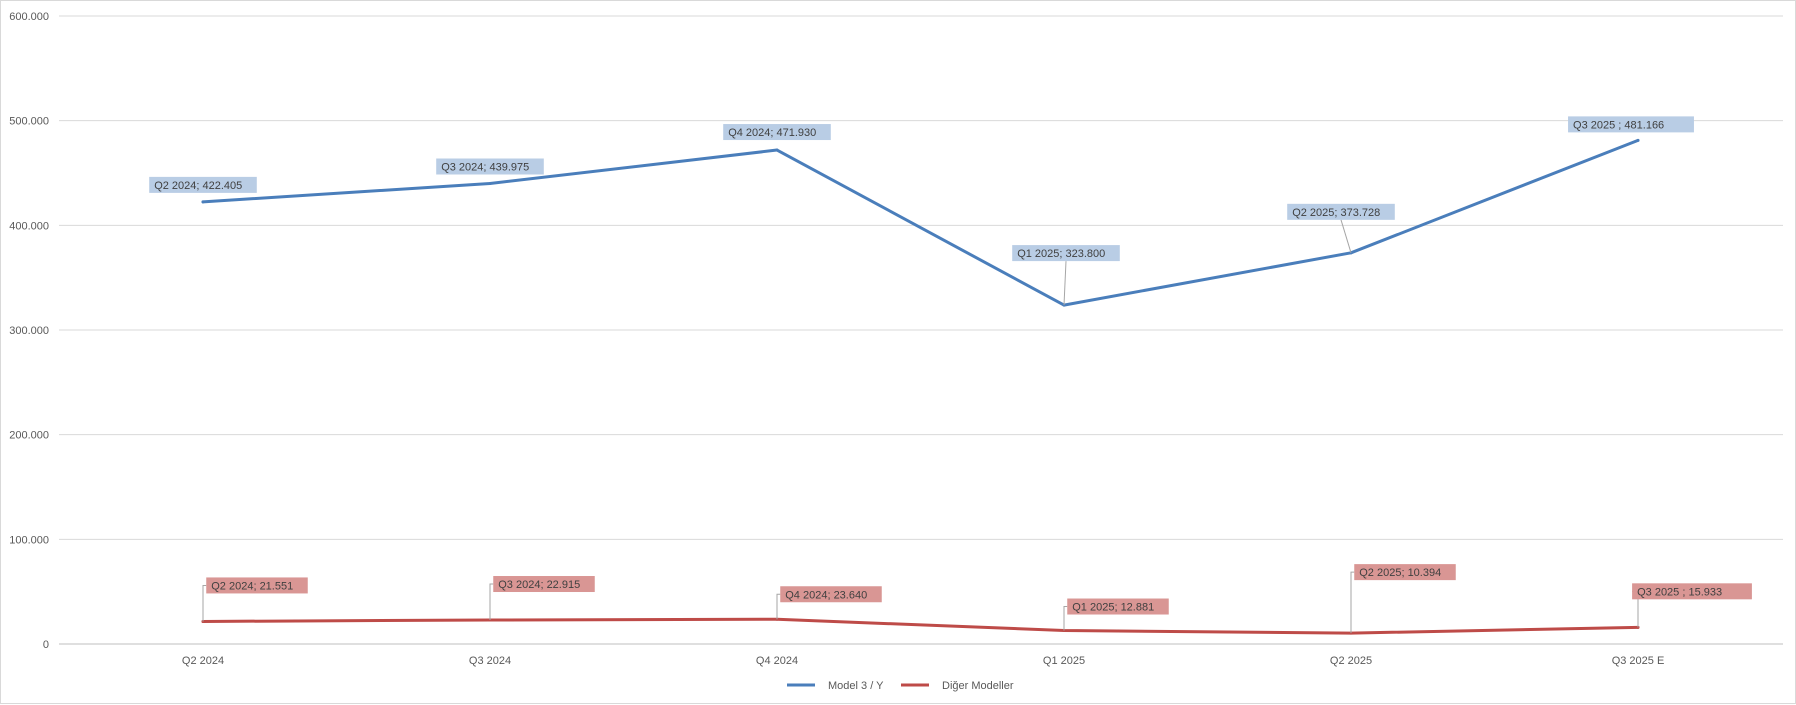 This screenshot has height=705, width=1796. I want to click on data-label: Q4 2024; 23.640, so click(826, 595).